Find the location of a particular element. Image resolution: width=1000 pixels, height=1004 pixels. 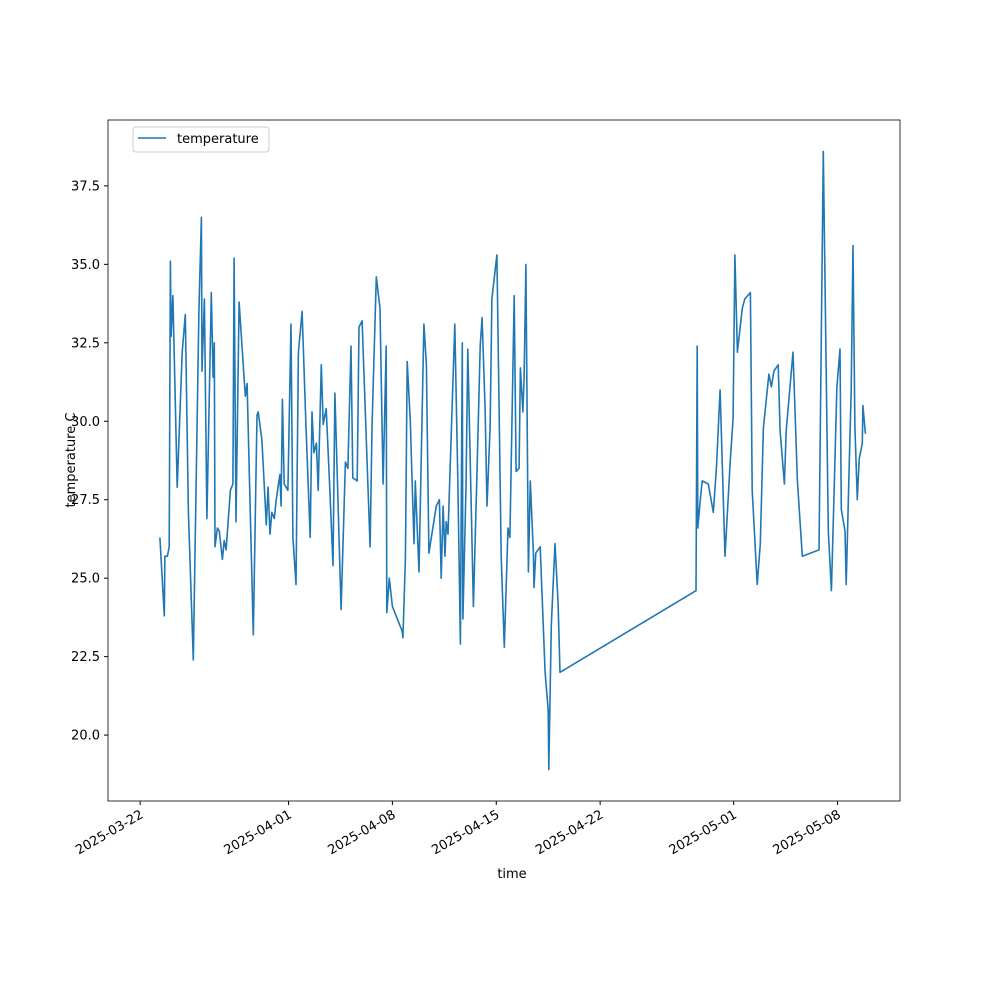

x-tick-label: 2025-05-01 is located at coordinates (703, 832).